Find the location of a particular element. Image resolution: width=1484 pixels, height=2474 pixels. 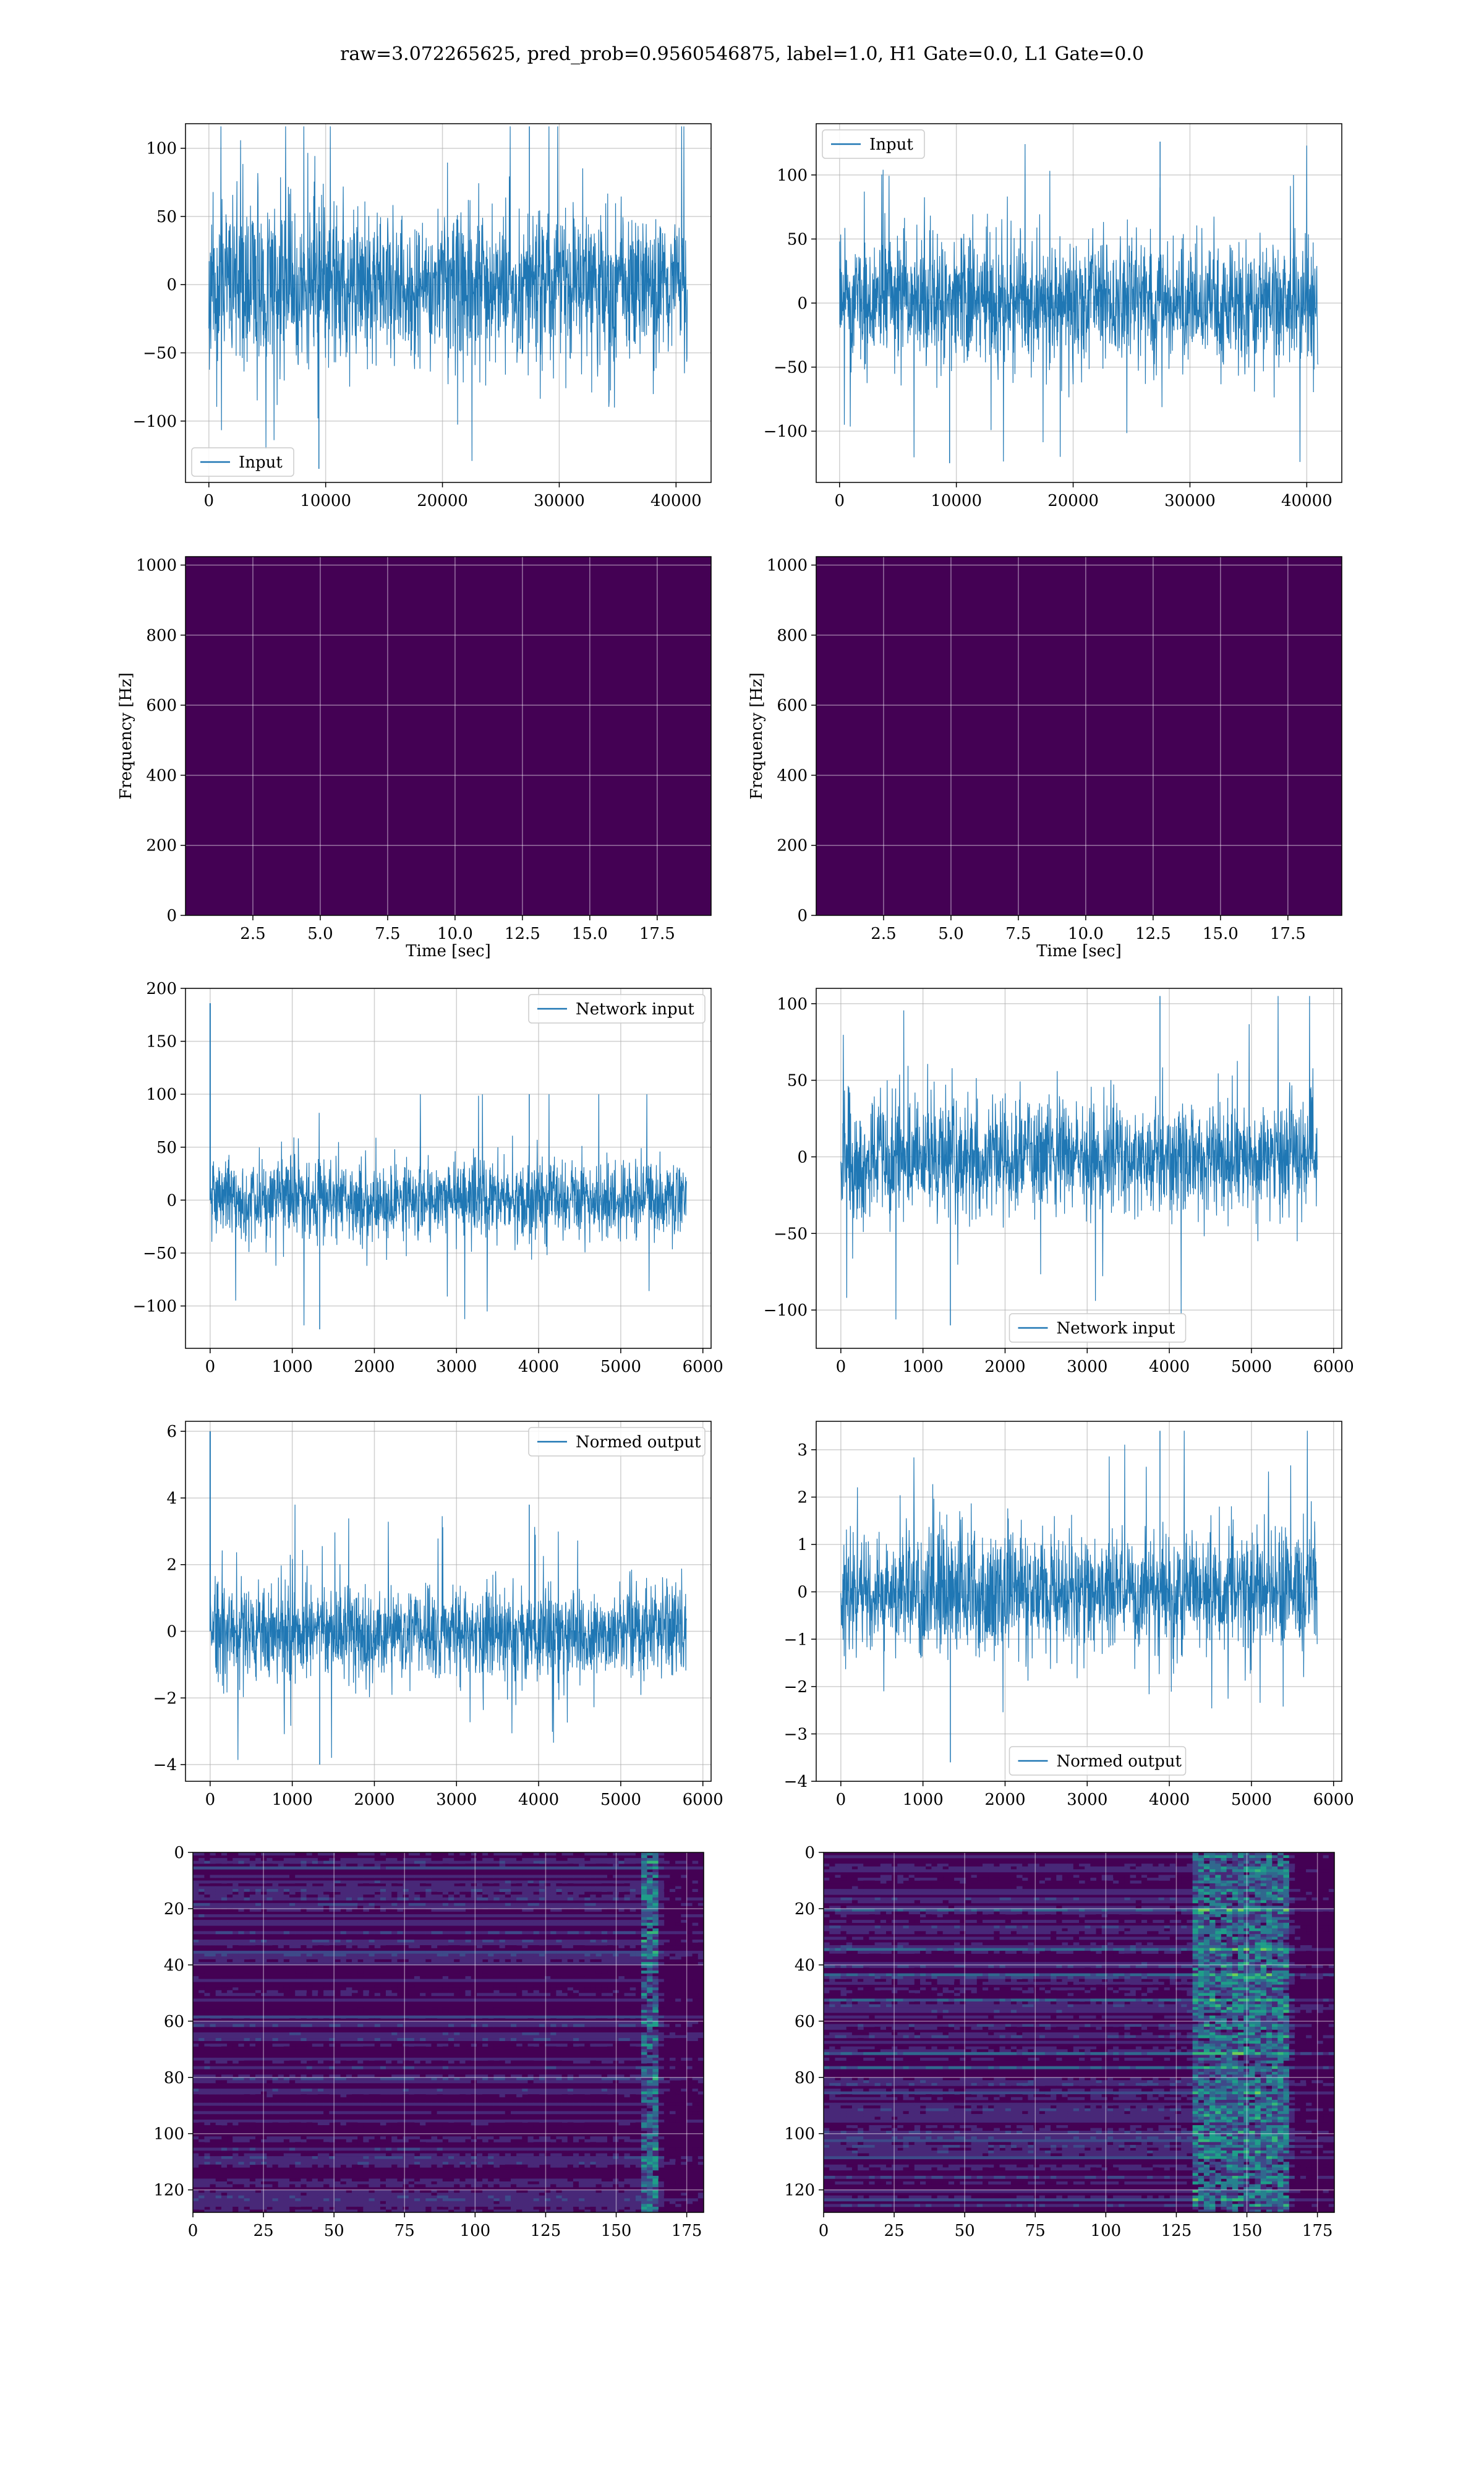

p1-frame is located at coordinates (448, 303).